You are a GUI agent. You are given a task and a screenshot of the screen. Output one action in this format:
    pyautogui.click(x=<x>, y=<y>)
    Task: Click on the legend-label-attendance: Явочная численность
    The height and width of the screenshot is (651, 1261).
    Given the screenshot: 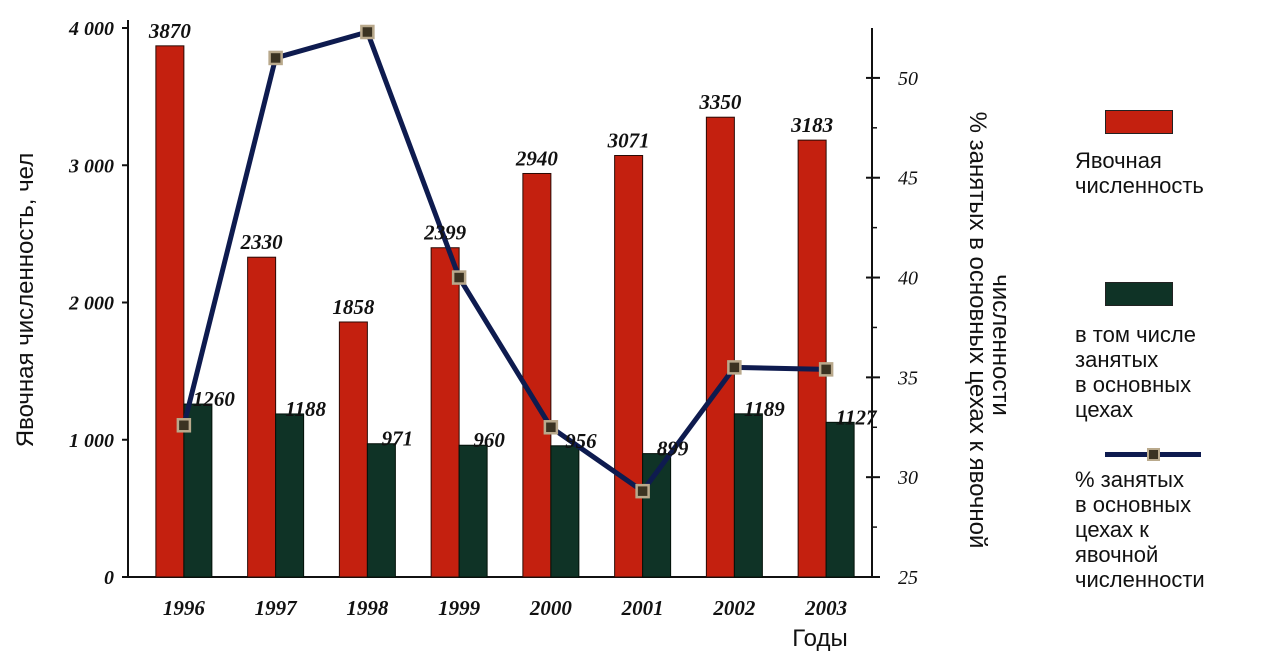 What is the action you would take?
    pyautogui.click(x=1165, y=173)
    